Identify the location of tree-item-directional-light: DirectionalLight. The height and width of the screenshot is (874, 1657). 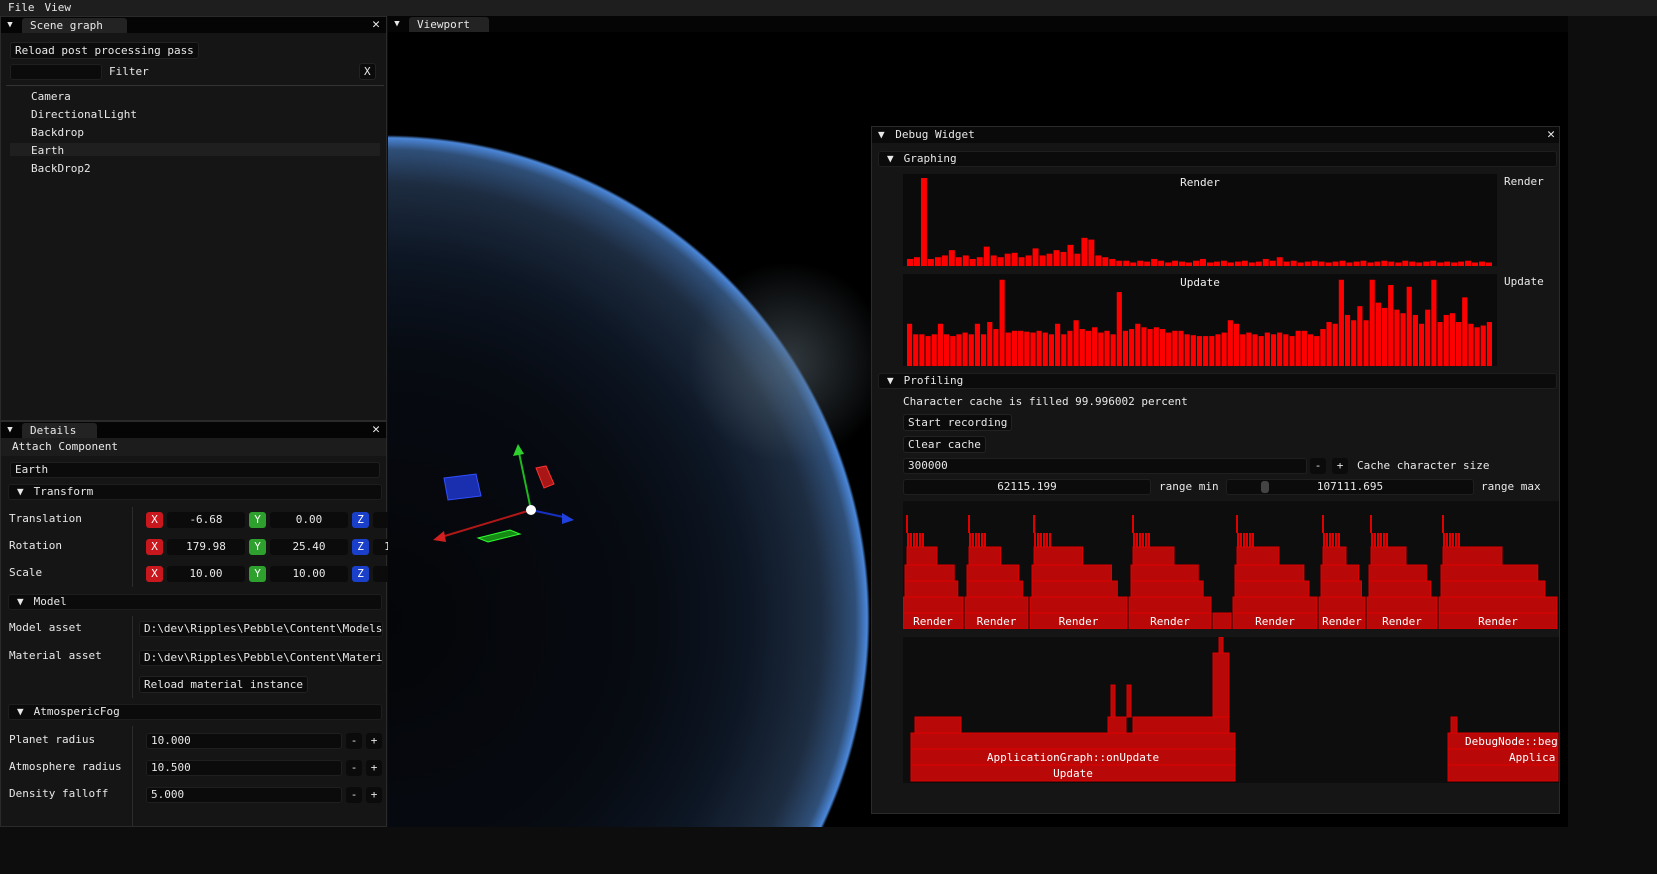
(84, 114).